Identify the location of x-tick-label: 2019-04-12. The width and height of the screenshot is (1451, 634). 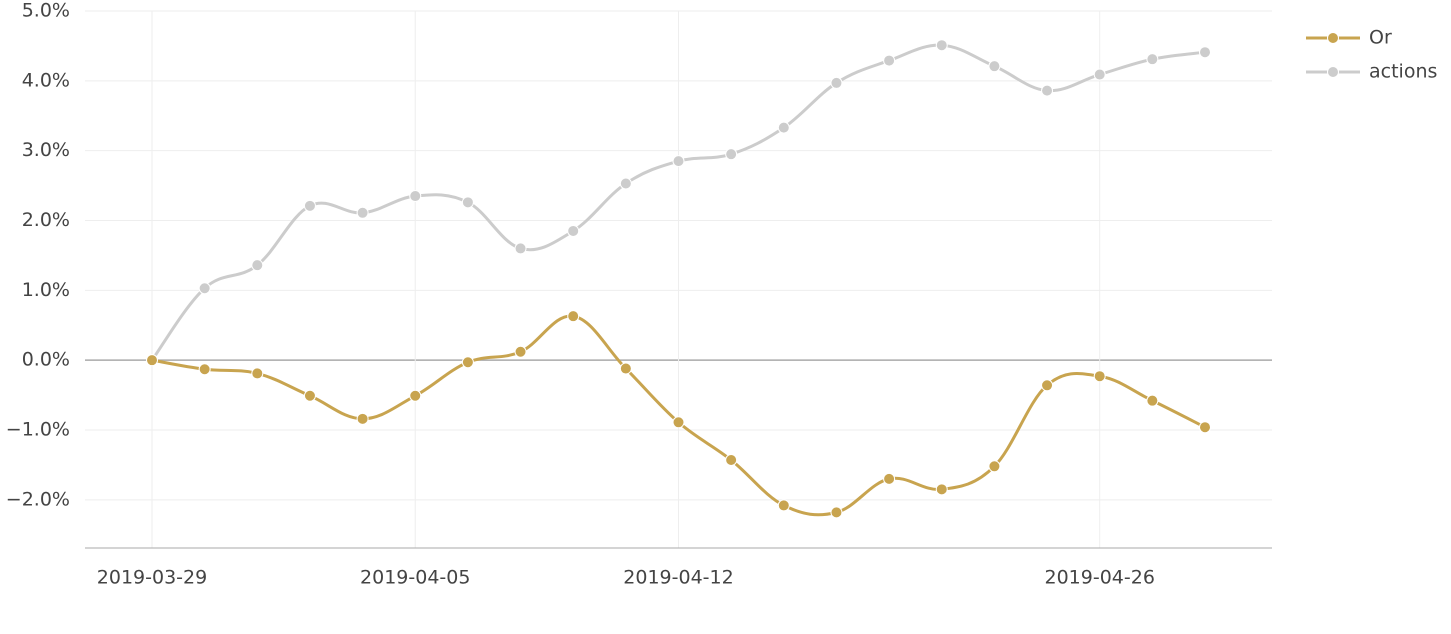
(678, 578).